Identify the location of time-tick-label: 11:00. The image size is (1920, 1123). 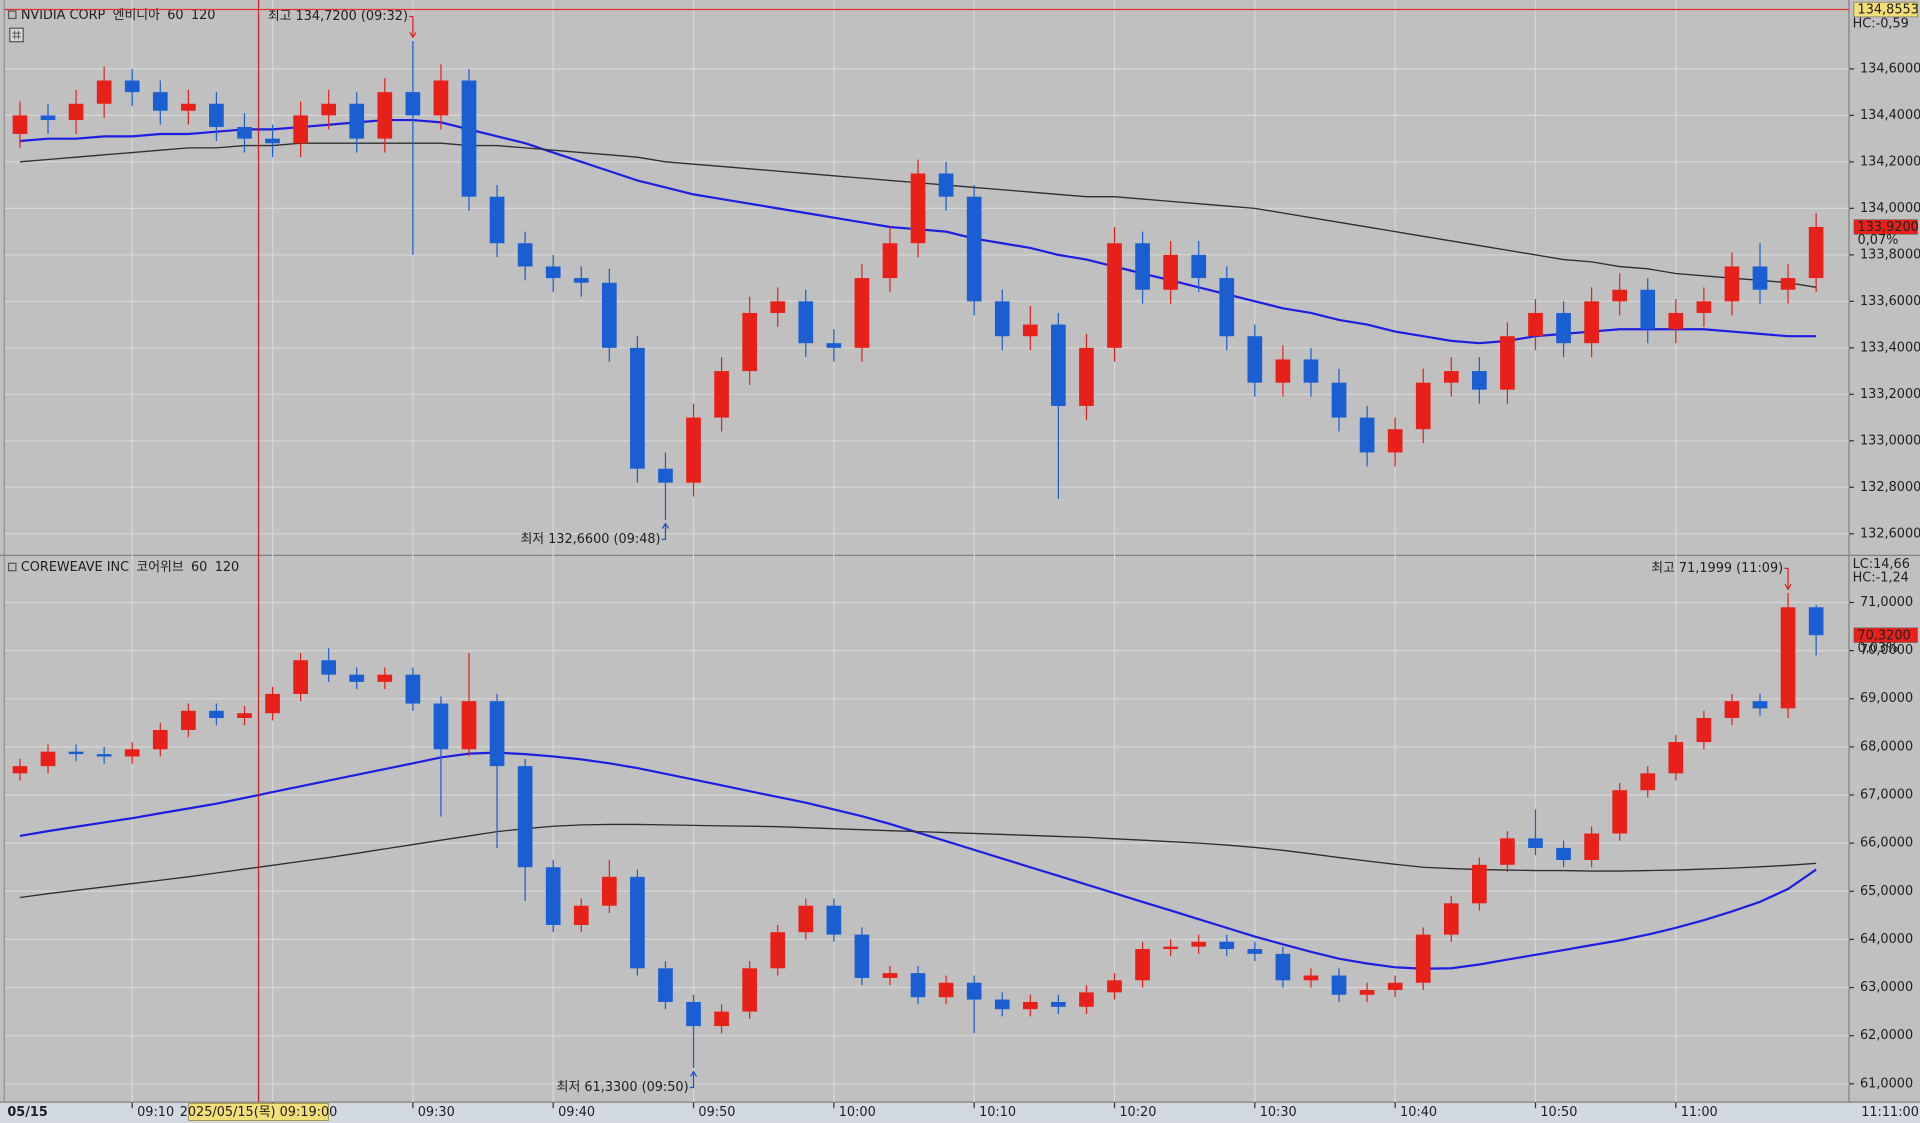
(1699, 1112).